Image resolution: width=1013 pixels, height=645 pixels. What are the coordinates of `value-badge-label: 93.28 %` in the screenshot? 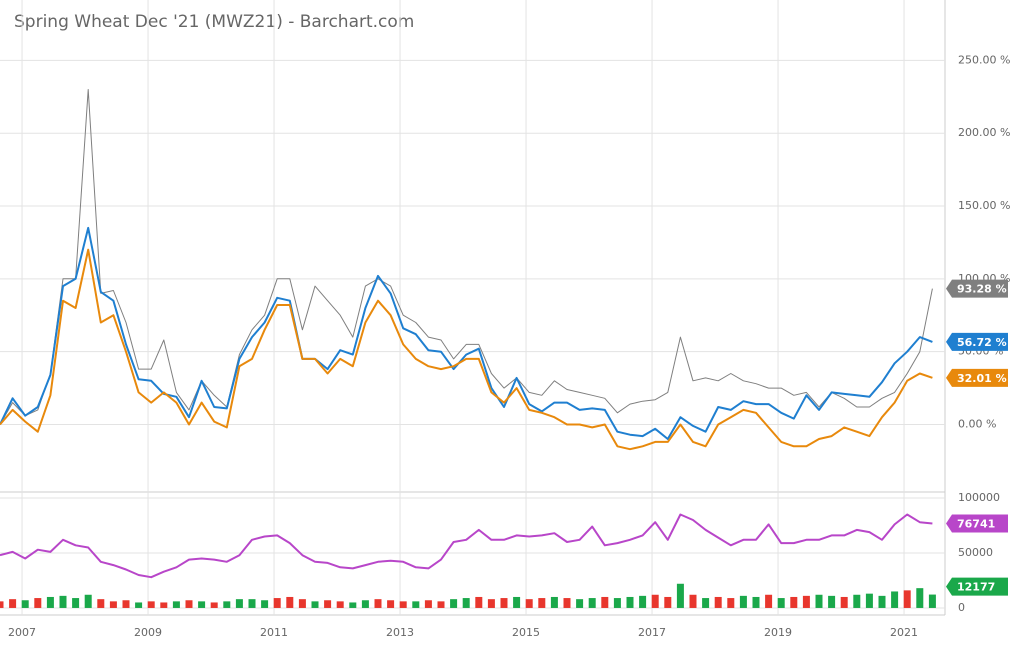 It's located at (982, 289).